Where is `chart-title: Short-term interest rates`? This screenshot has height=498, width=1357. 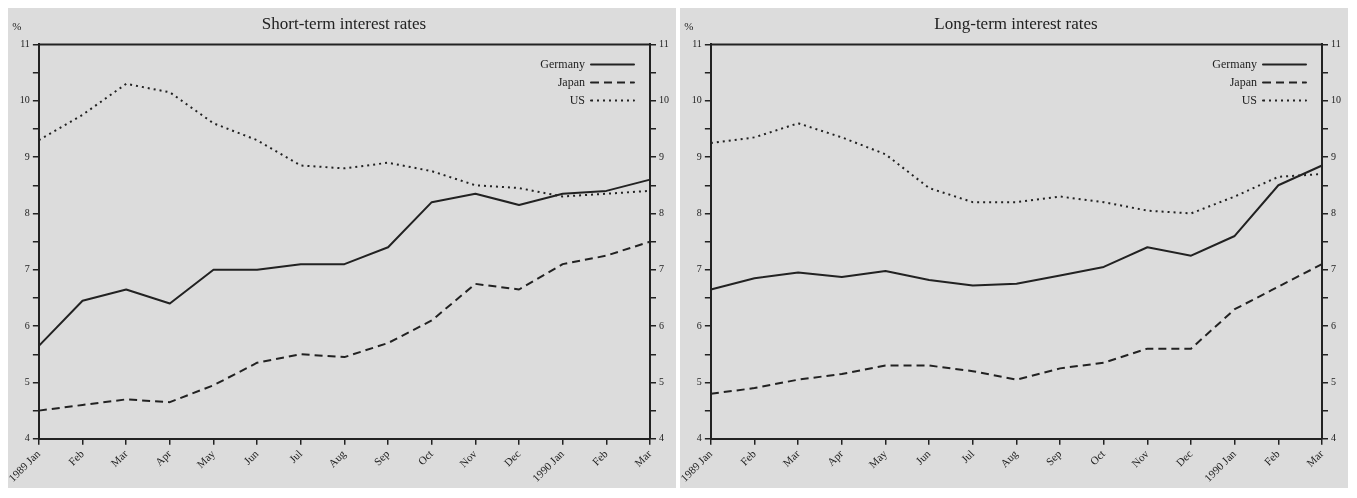 chart-title: Short-term interest rates is located at coordinates (344, 23).